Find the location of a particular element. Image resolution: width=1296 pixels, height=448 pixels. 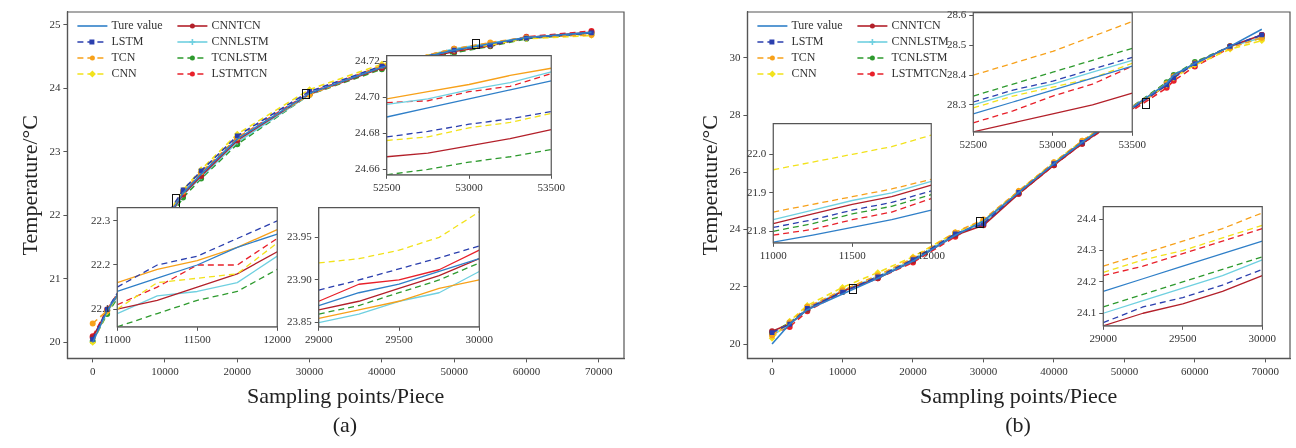

y-tick-label: 24.2 is located at coordinates (1087, 280).